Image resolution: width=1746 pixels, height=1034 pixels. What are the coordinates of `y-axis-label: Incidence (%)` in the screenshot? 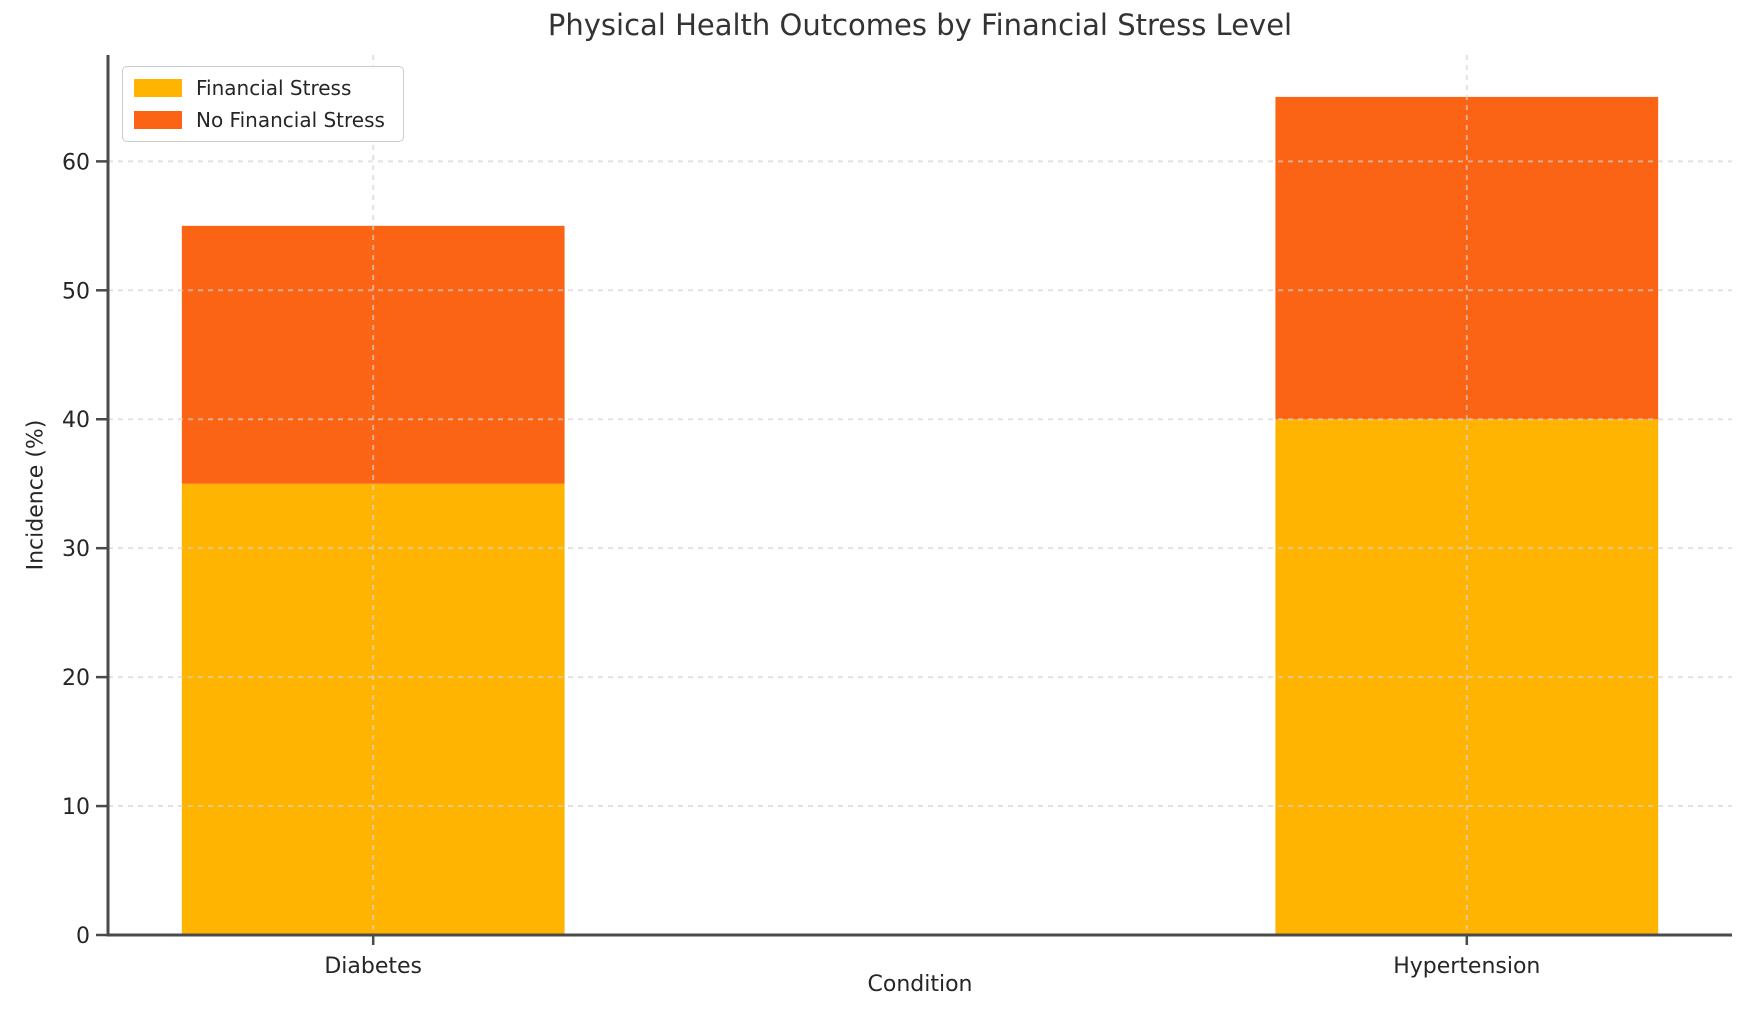 It's located at (36, 495).